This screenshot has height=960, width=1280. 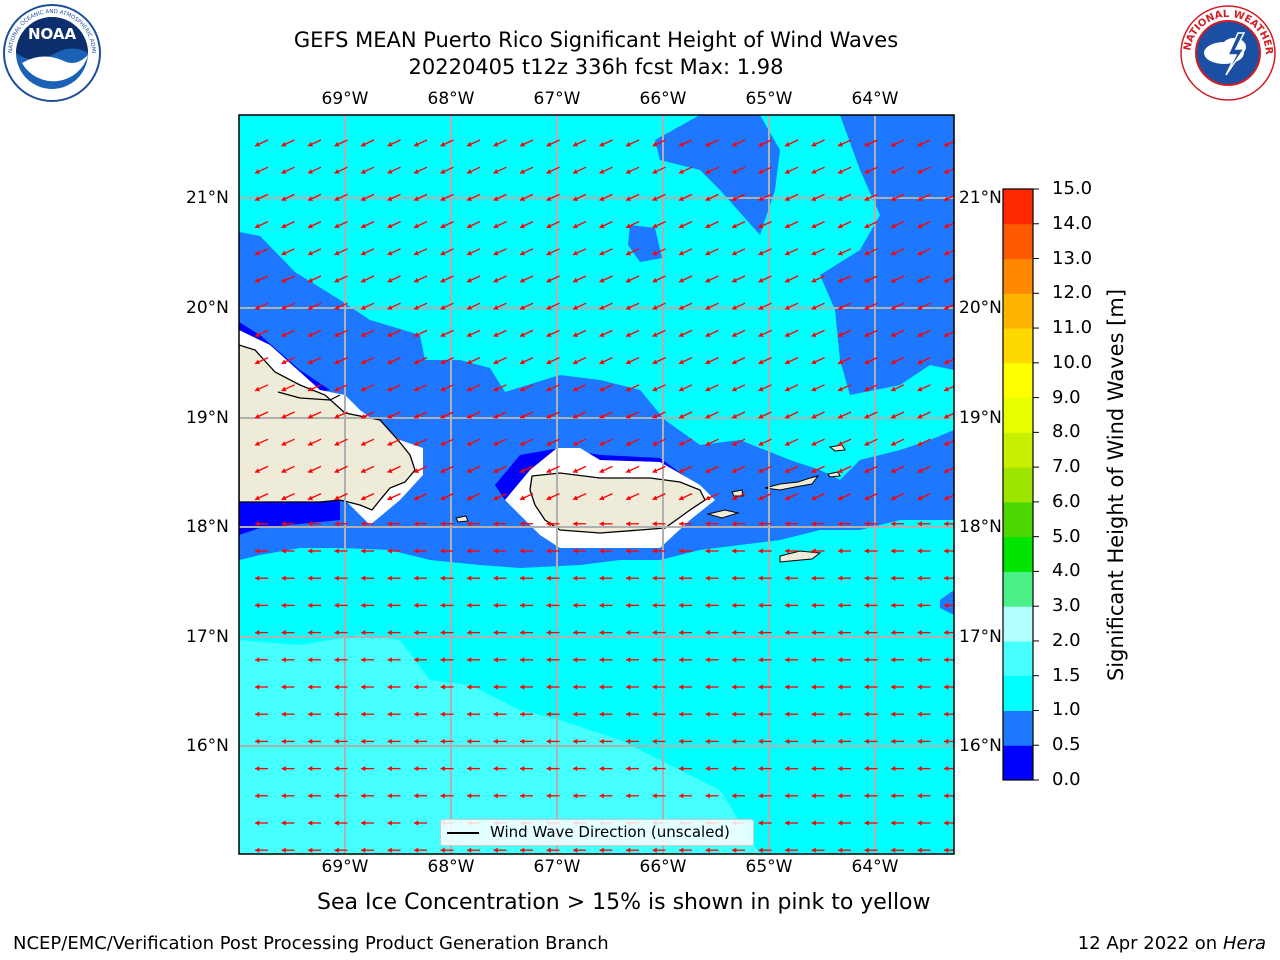 What do you see at coordinates (345, 867) in the screenshot?
I see `lon-label-69w-bottom: 69°W` at bounding box center [345, 867].